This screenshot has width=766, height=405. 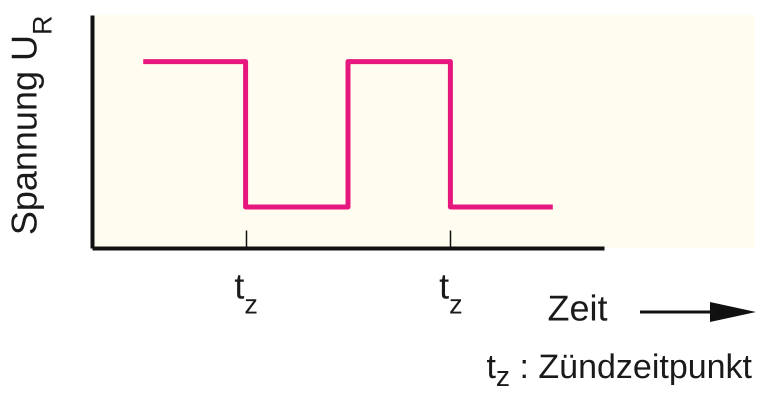 What do you see at coordinates (578, 308) in the screenshot?
I see `x-axis-title: Zeit` at bounding box center [578, 308].